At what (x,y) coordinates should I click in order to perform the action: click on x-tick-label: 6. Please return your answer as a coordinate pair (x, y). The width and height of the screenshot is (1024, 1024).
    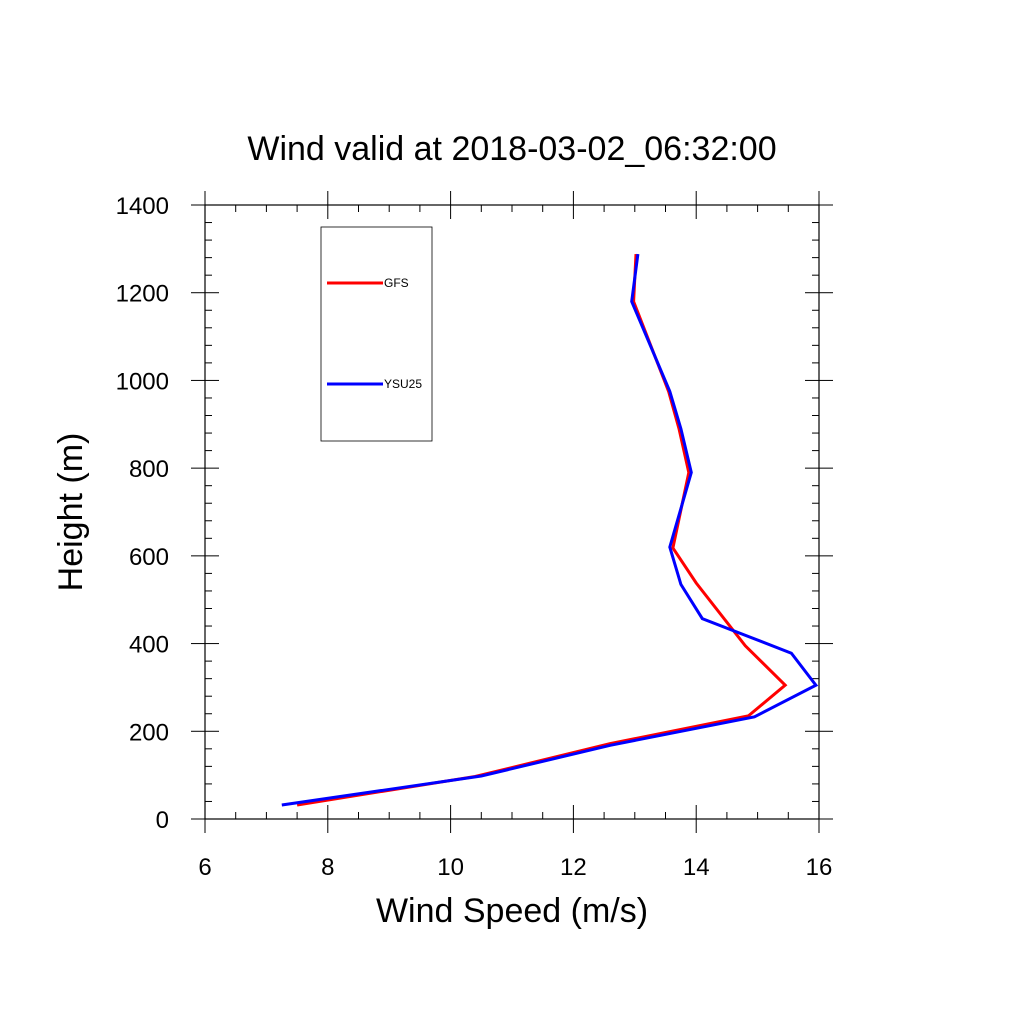
    Looking at the image, I should click on (204, 867).